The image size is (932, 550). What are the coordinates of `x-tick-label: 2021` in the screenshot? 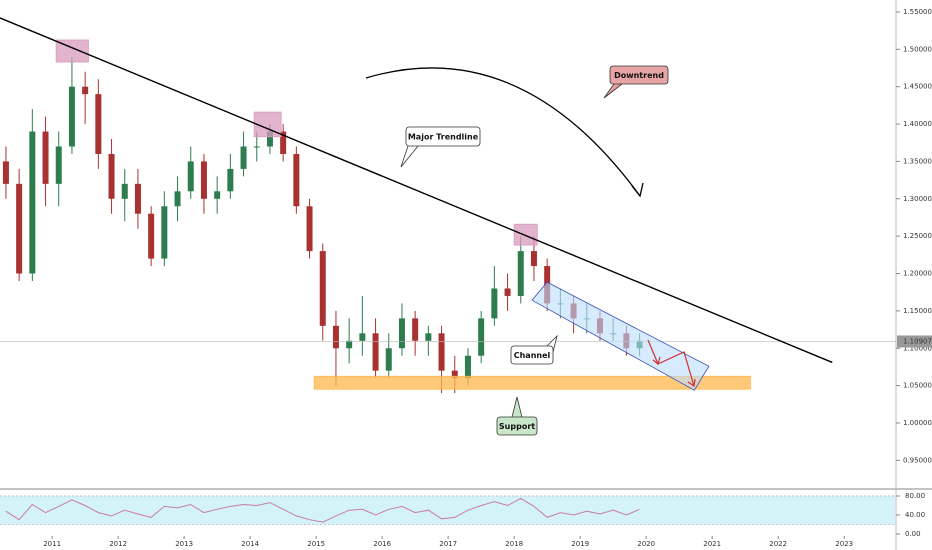 It's located at (712, 544).